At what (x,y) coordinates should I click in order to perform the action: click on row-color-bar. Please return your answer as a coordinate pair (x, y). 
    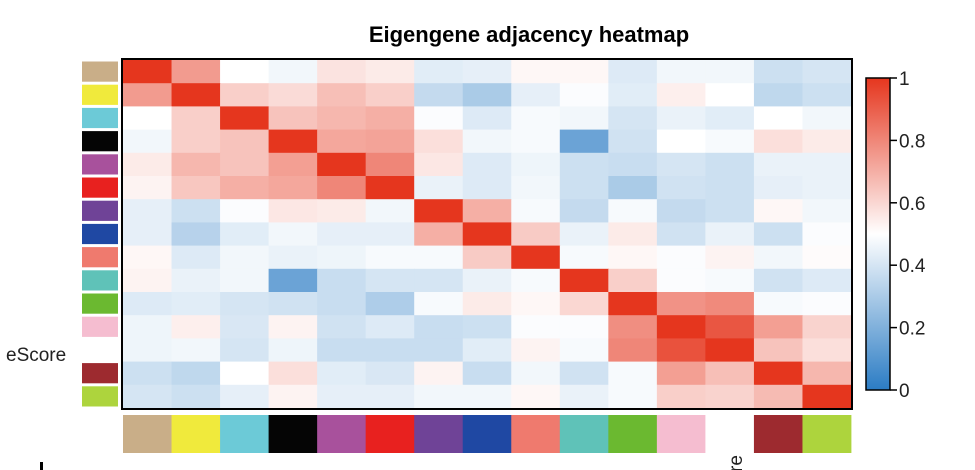
    Looking at the image, I should click on (100, 234).